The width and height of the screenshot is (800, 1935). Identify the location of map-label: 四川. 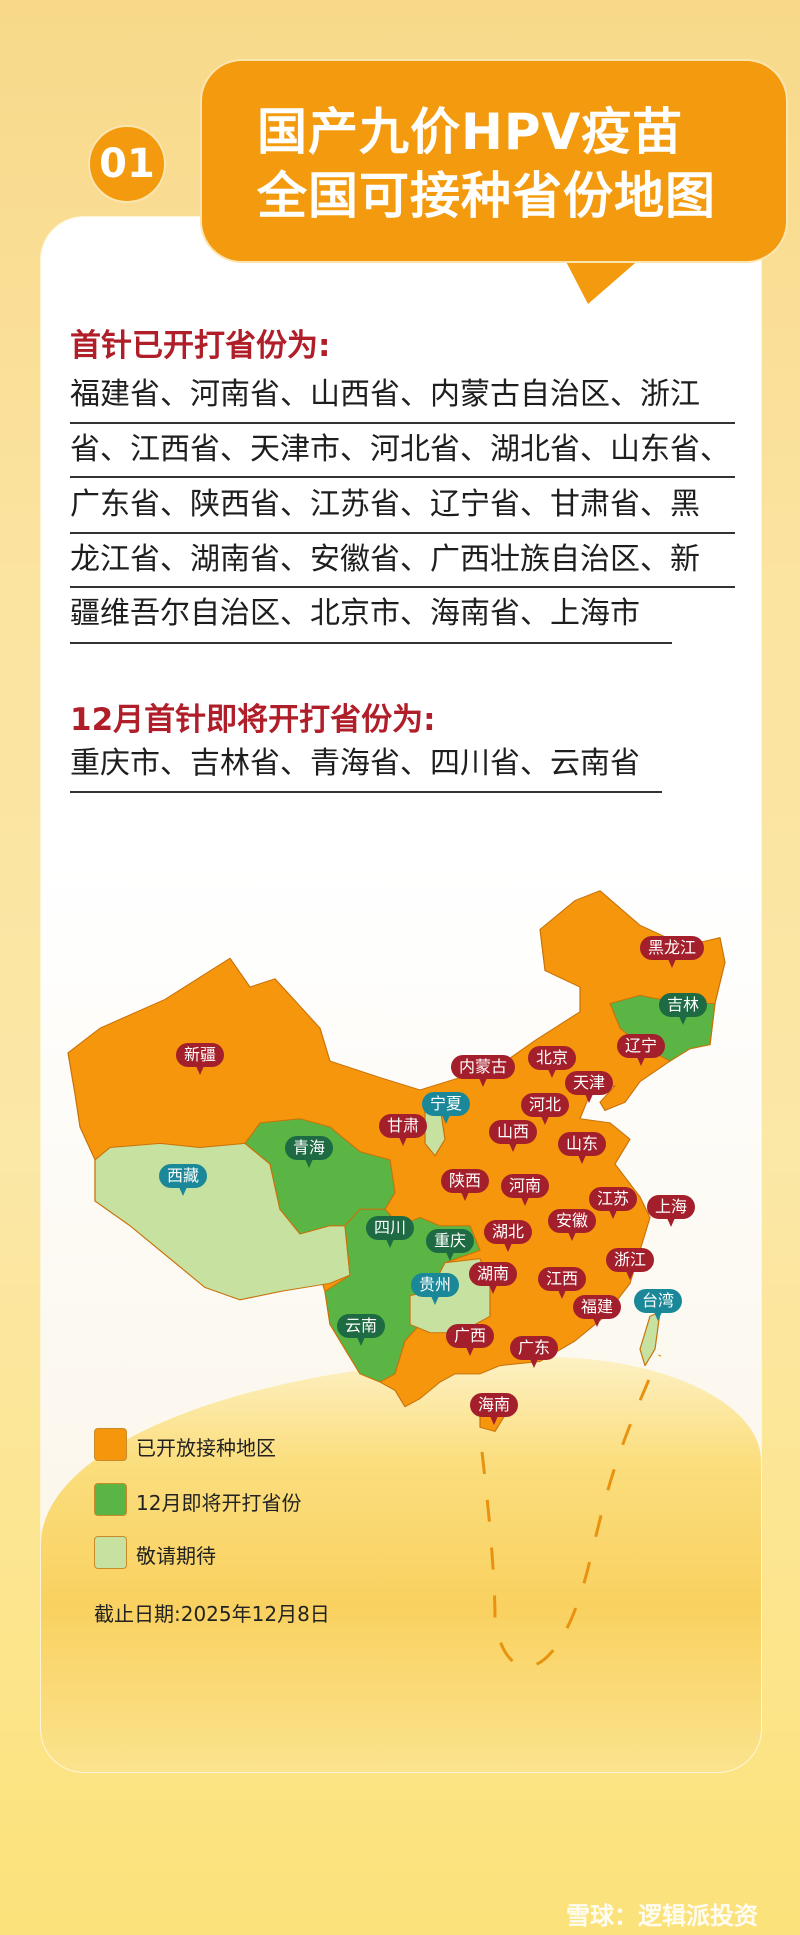
(390, 1232).